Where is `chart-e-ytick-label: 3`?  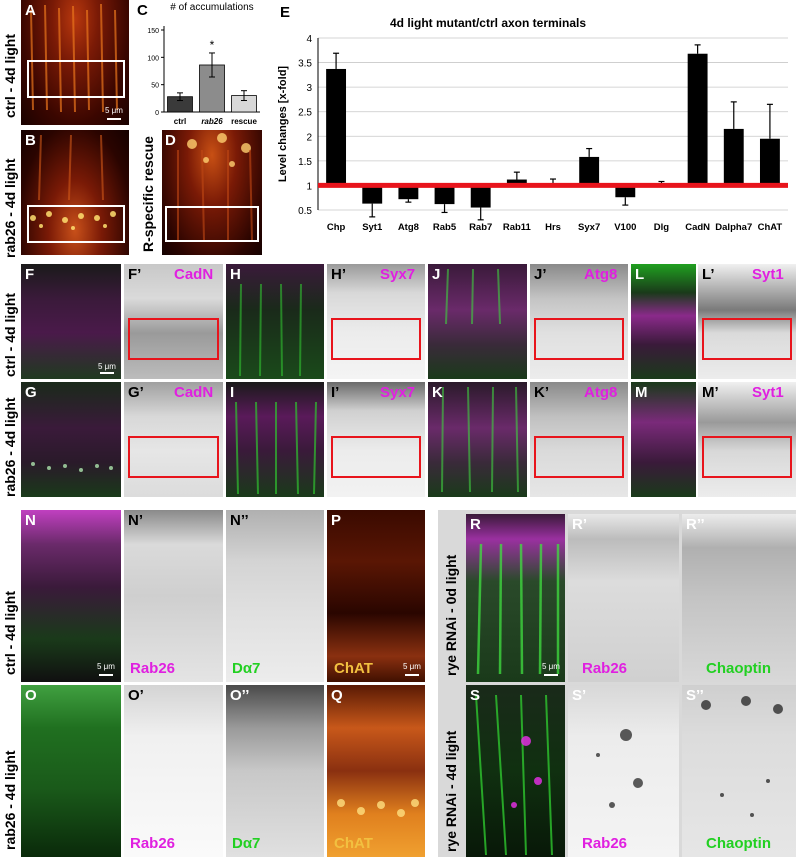 chart-e-ytick-label: 3 is located at coordinates (309, 88).